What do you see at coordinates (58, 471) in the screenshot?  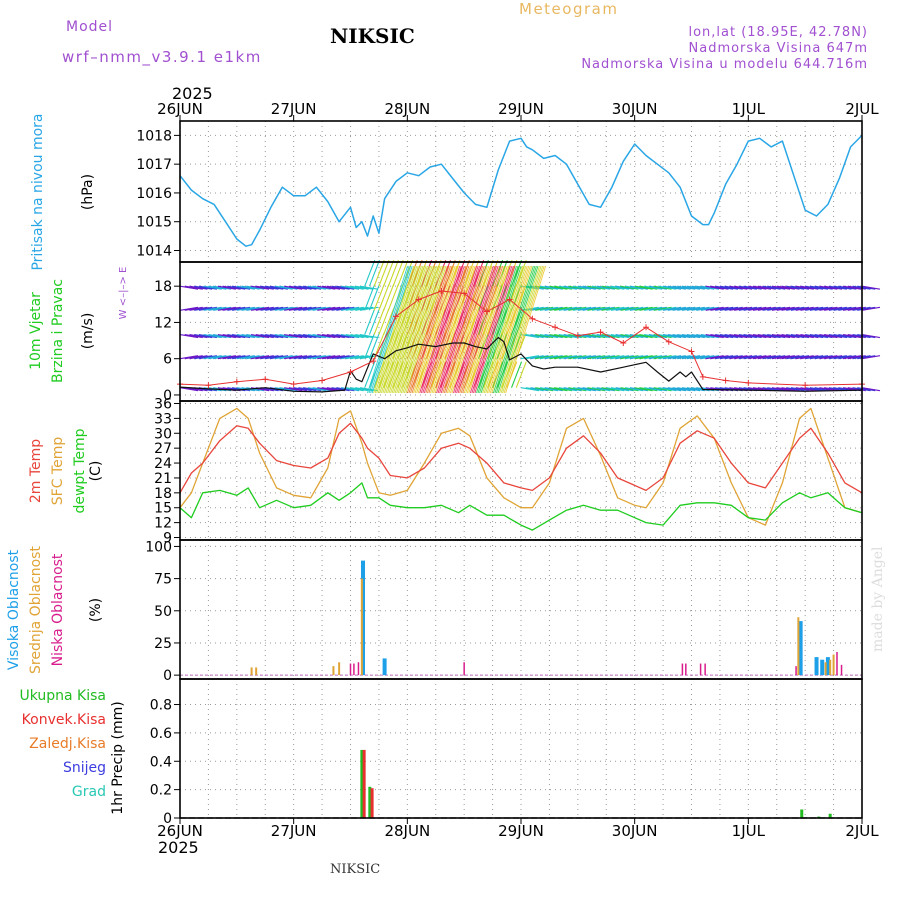 I see `sfctemp-axis-label: SFC Temp` at bounding box center [58, 471].